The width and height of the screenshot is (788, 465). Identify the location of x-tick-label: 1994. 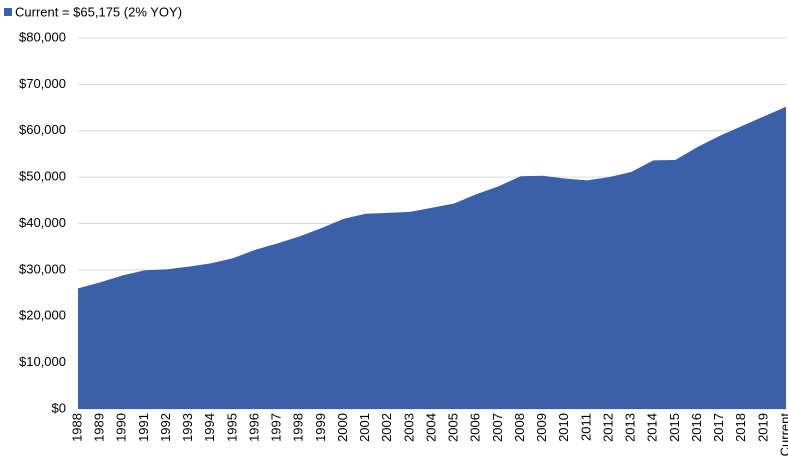
(209, 427).